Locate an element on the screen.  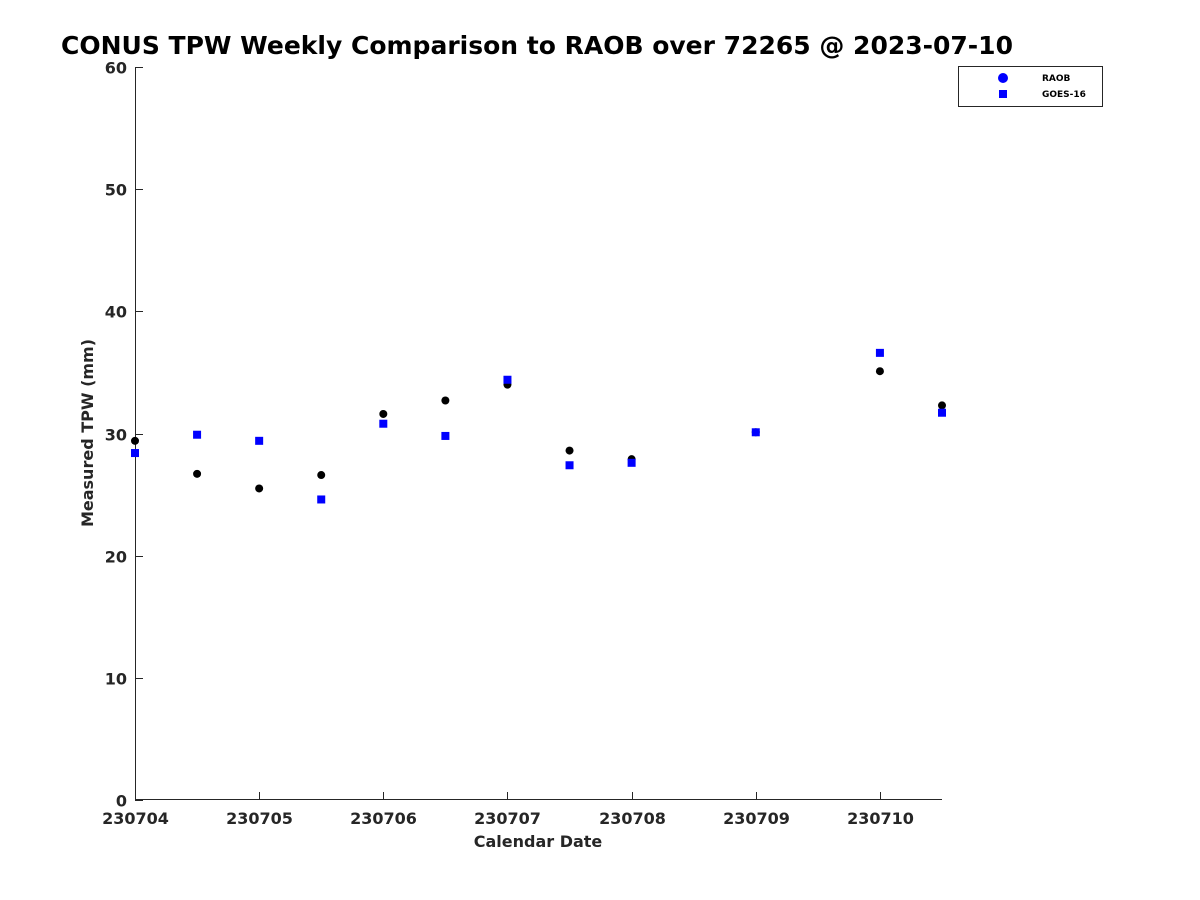
x-tick-label: 230710 is located at coordinates (880, 818).